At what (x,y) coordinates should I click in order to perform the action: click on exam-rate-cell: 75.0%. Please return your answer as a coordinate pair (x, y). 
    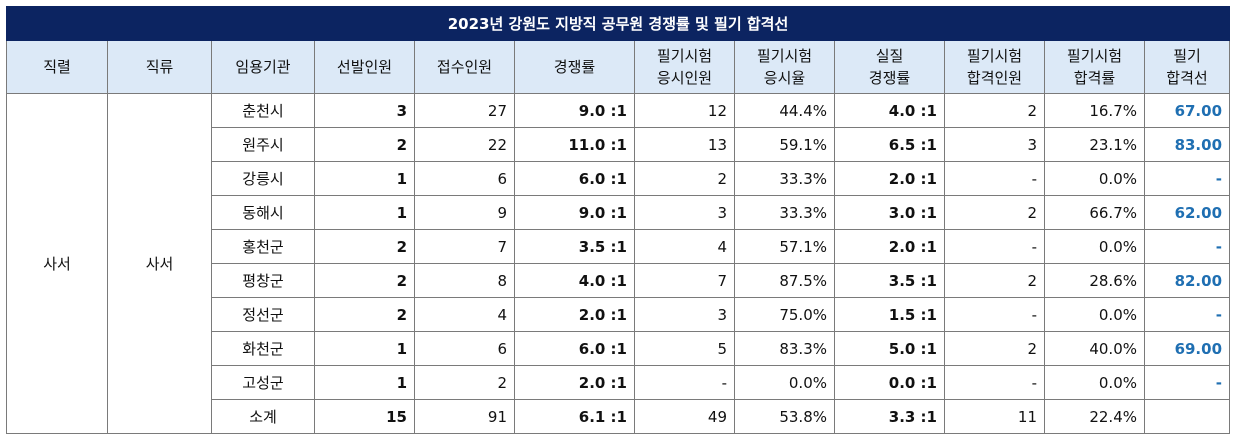
    Looking at the image, I should click on (784, 314).